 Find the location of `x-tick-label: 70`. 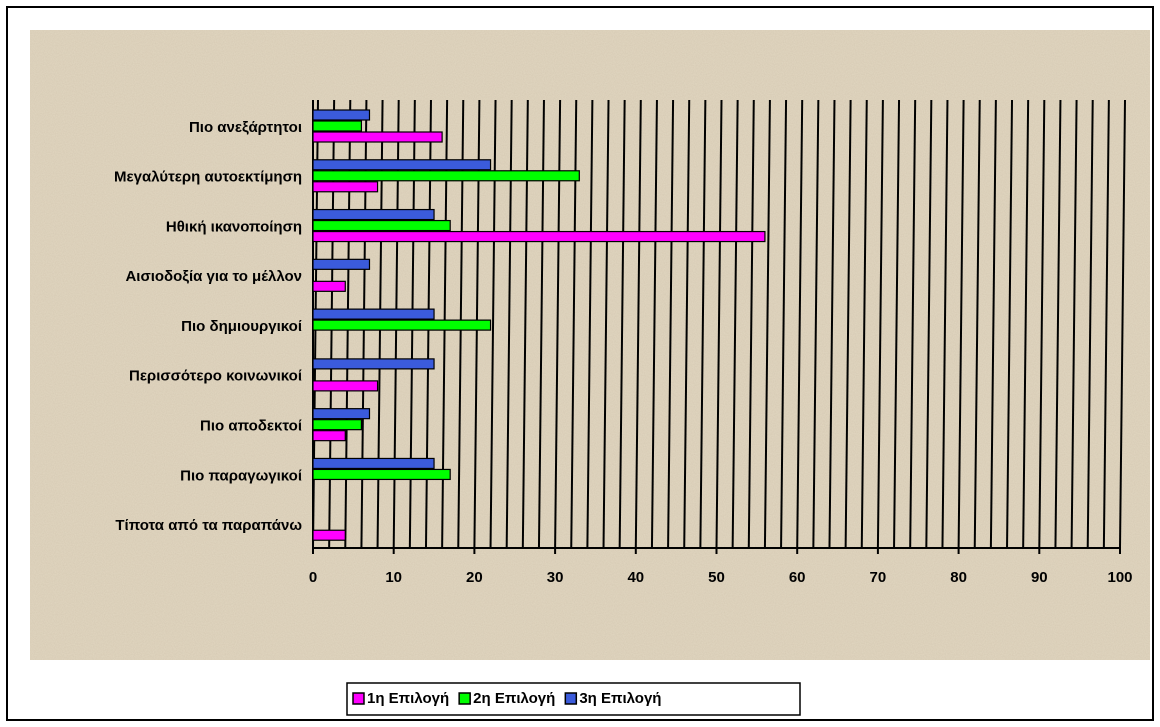

x-tick-label: 70 is located at coordinates (878, 577).